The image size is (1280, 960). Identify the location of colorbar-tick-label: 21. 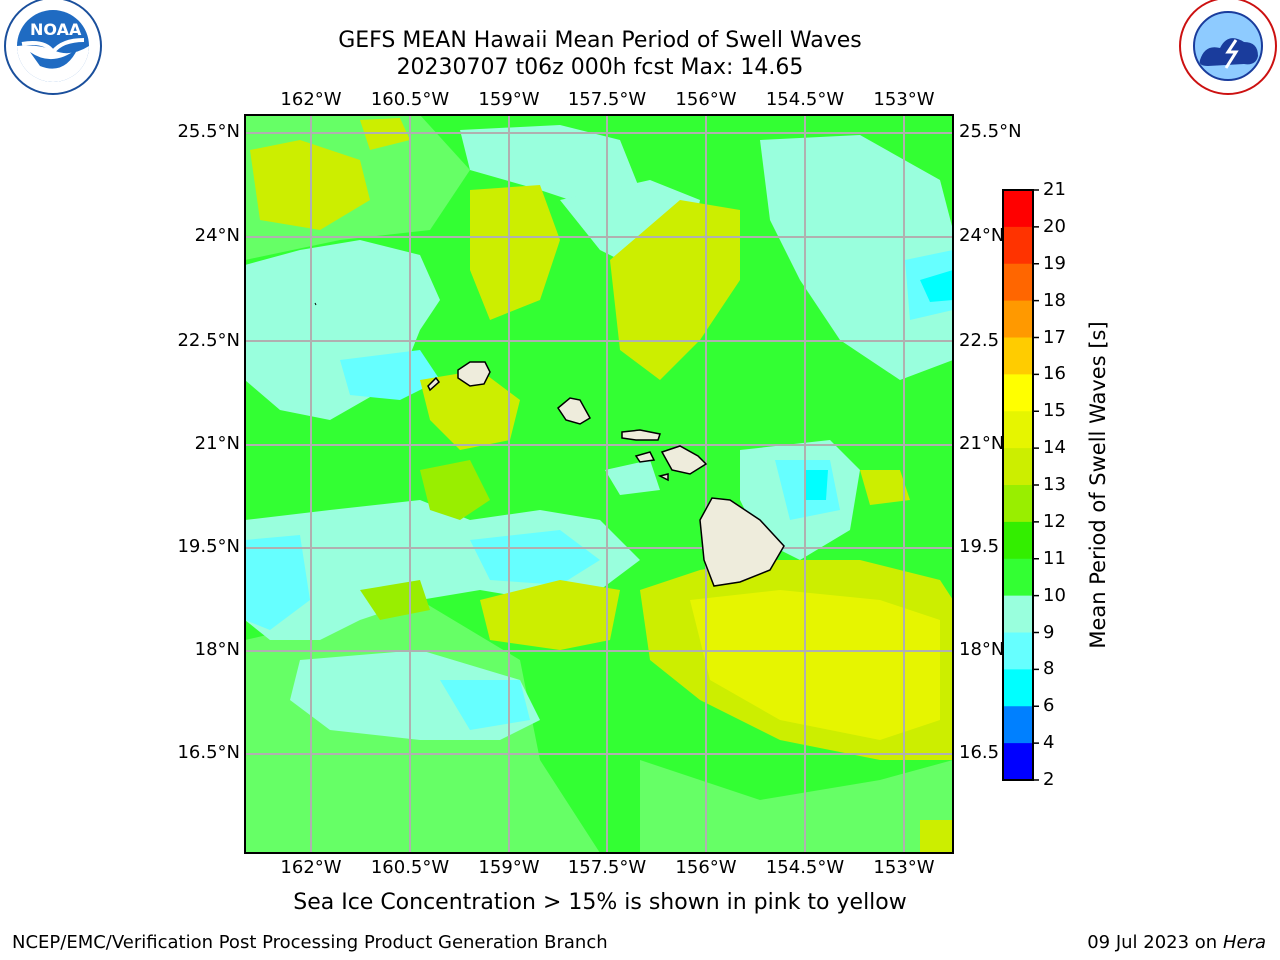
(1054, 189).